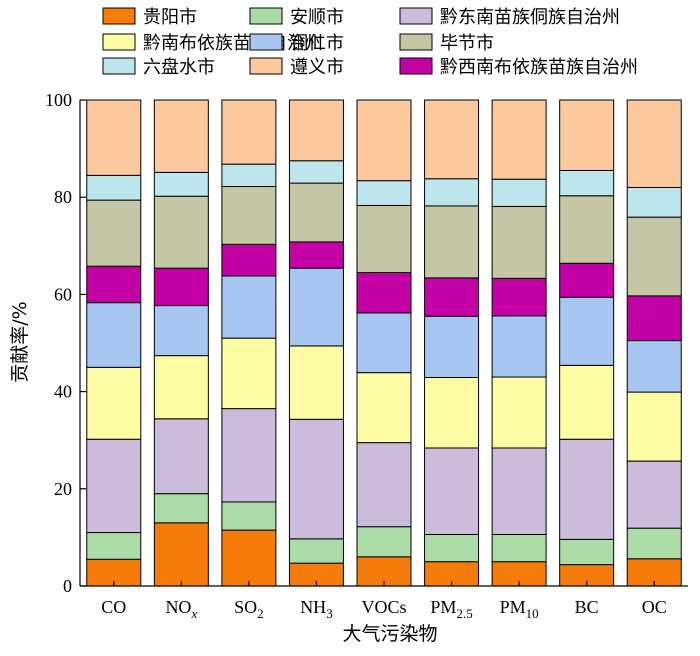 The image size is (700, 656). Describe the element at coordinates (539, 67) in the screenshot. I see `legend-label-8: 黔西南布依族苗族自治州` at that location.